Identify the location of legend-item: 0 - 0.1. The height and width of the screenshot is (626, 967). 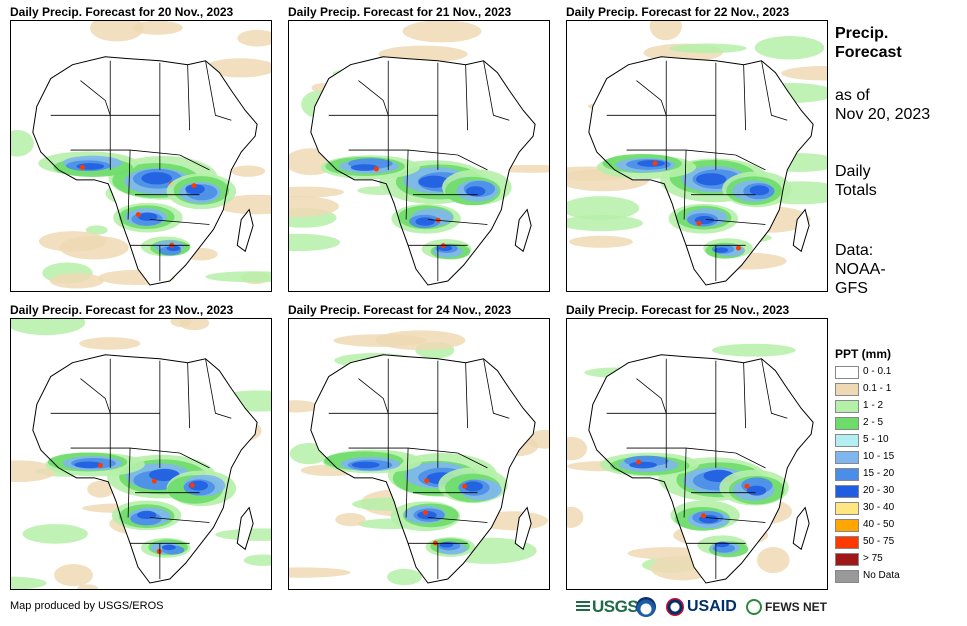
(900, 372).